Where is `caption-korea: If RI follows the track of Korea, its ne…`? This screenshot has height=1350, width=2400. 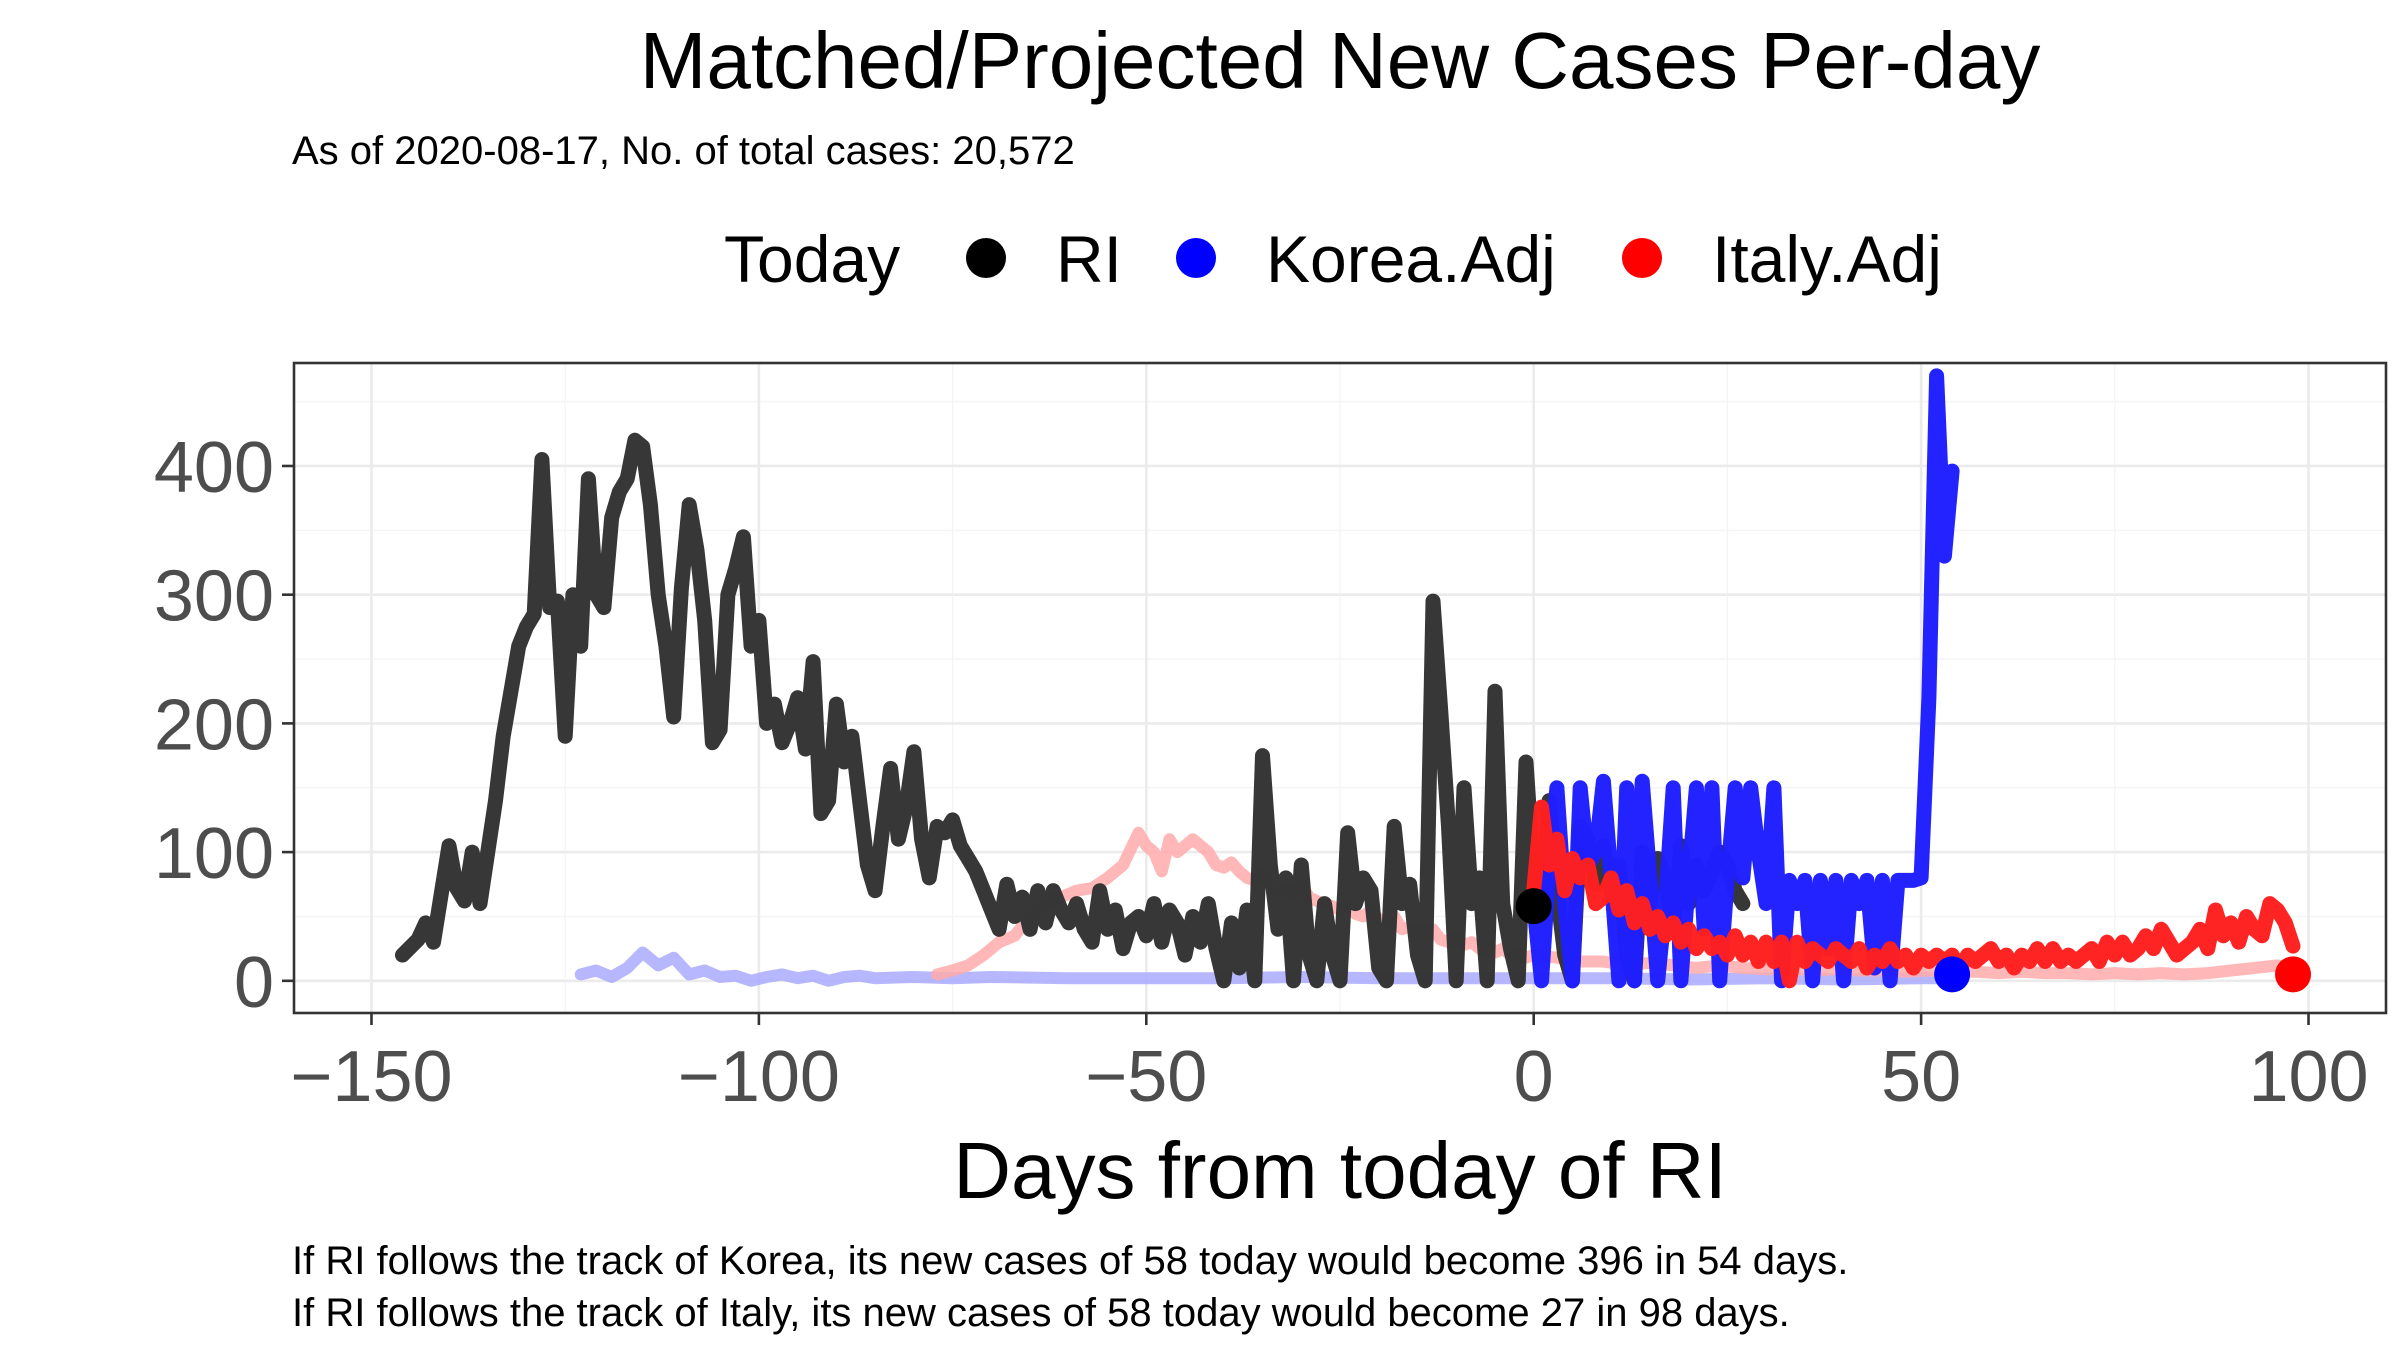 caption-korea: If RI follows the track of Korea, its ne… is located at coordinates (1070, 1261).